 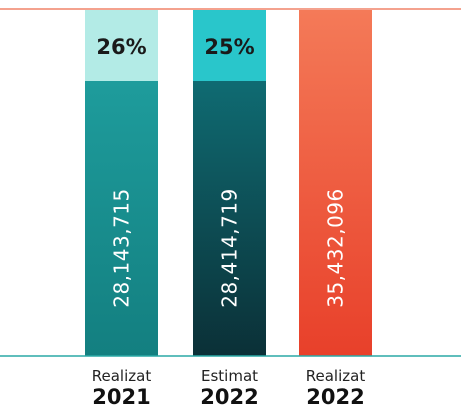 I want to click on percent-label: 26%, so click(x=121, y=47).